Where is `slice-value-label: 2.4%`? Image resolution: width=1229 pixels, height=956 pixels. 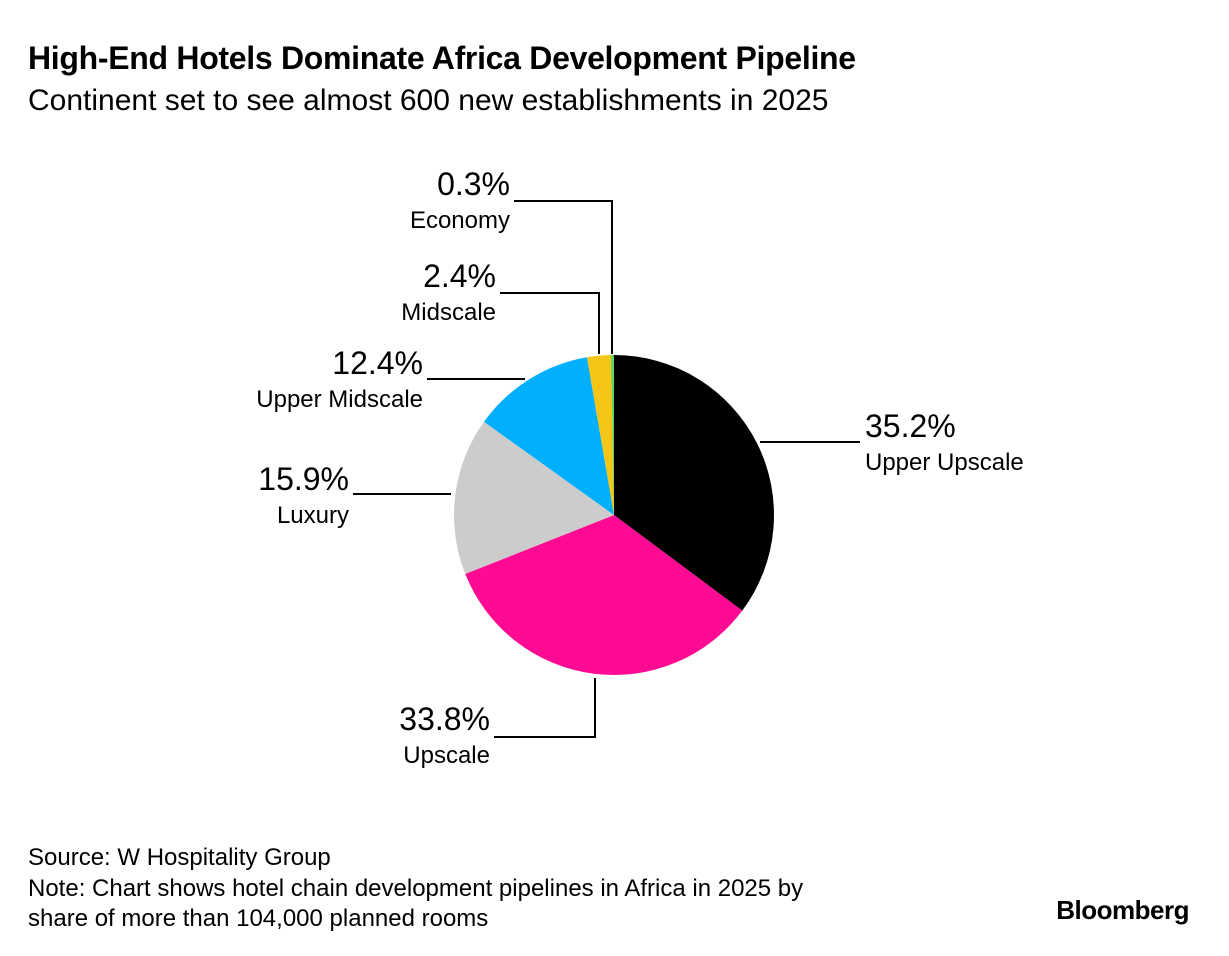
slice-value-label: 2.4% is located at coordinates (459, 276).